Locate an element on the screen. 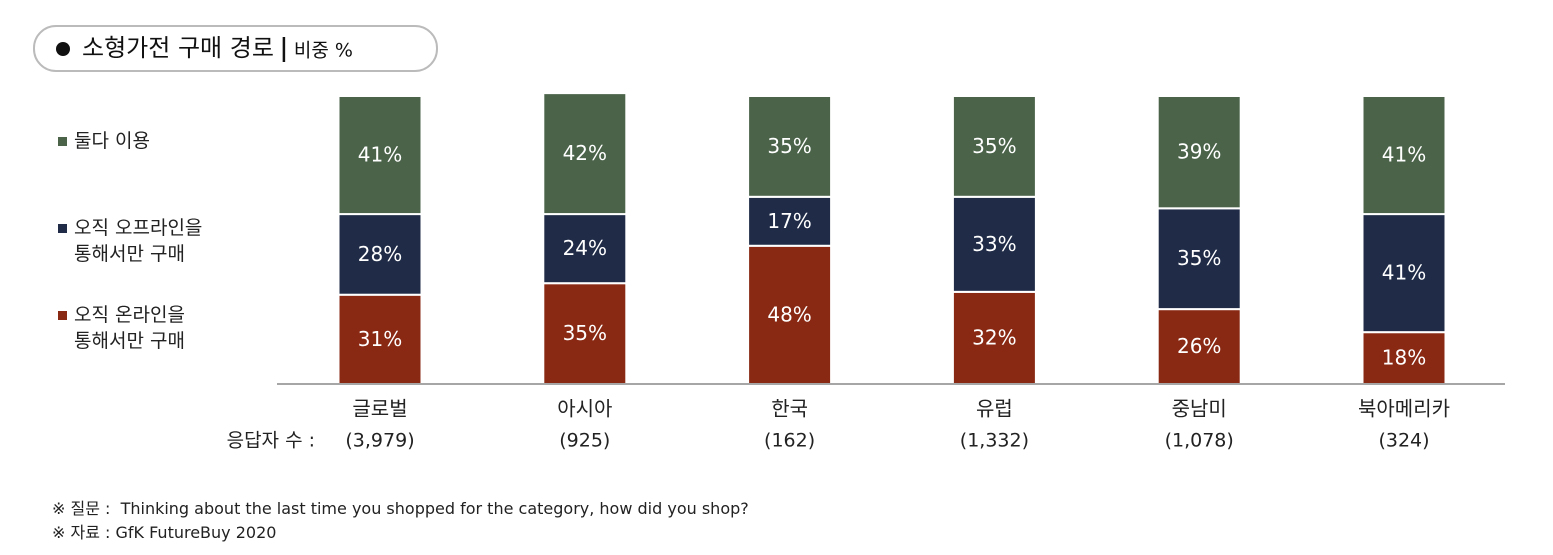 The width and height of the screenshot is (1553, 555). value-label: 18% is located at coordinates (1404, 358).